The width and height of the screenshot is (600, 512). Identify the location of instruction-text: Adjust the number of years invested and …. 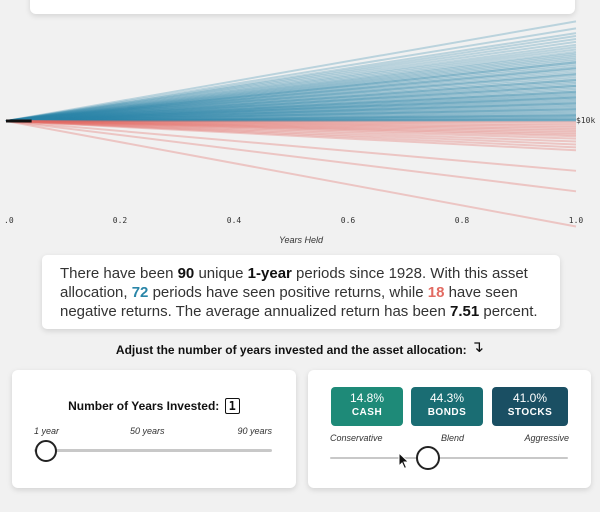
(300, 349).